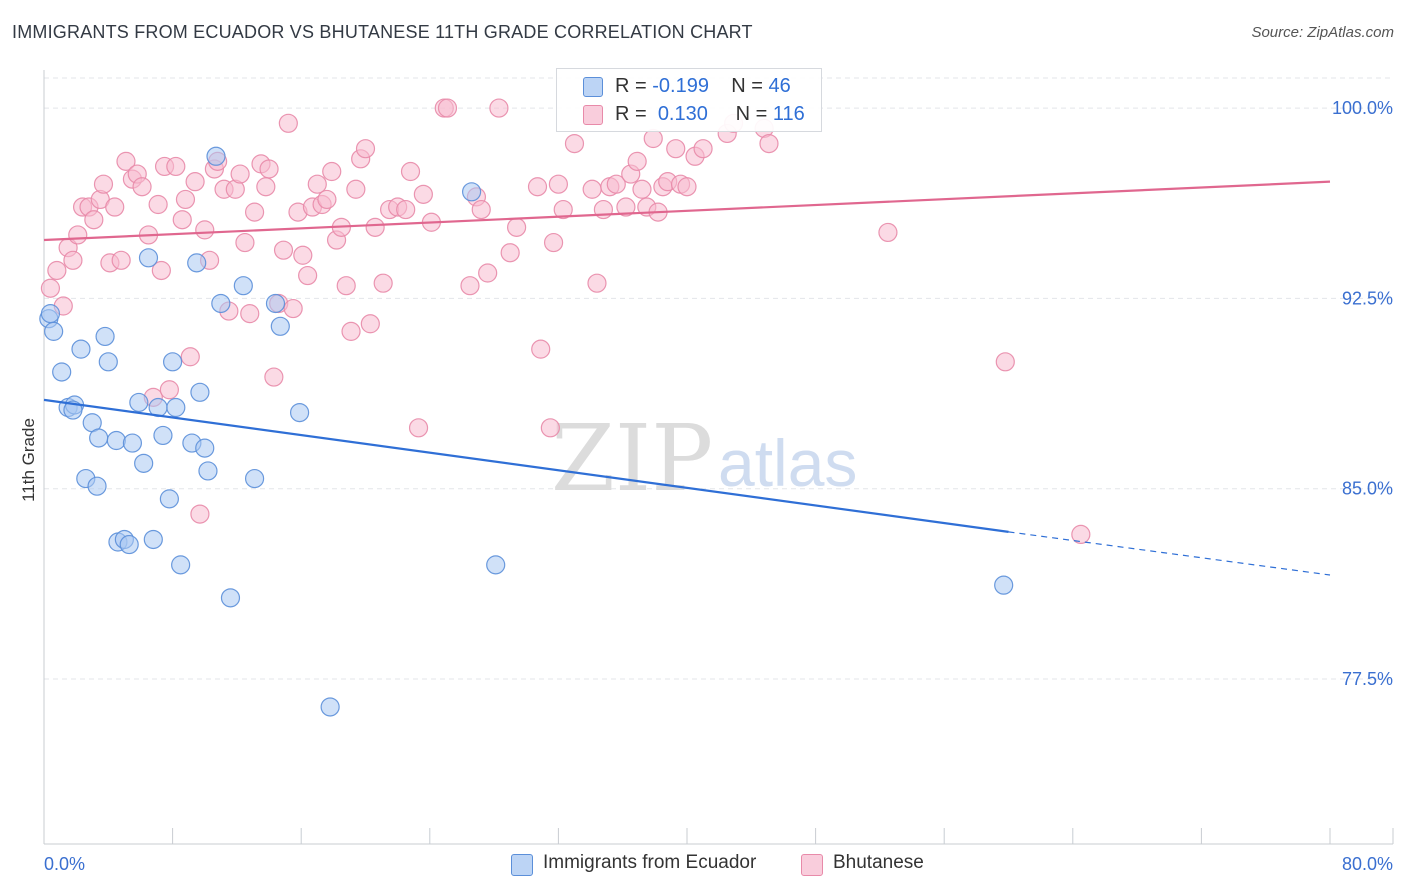 The height and width of the screenshot is (892, 1406). Describe the element at coordinates (680, 86) in the screenshot. I see `legend-r-value: -0.199` at that location.